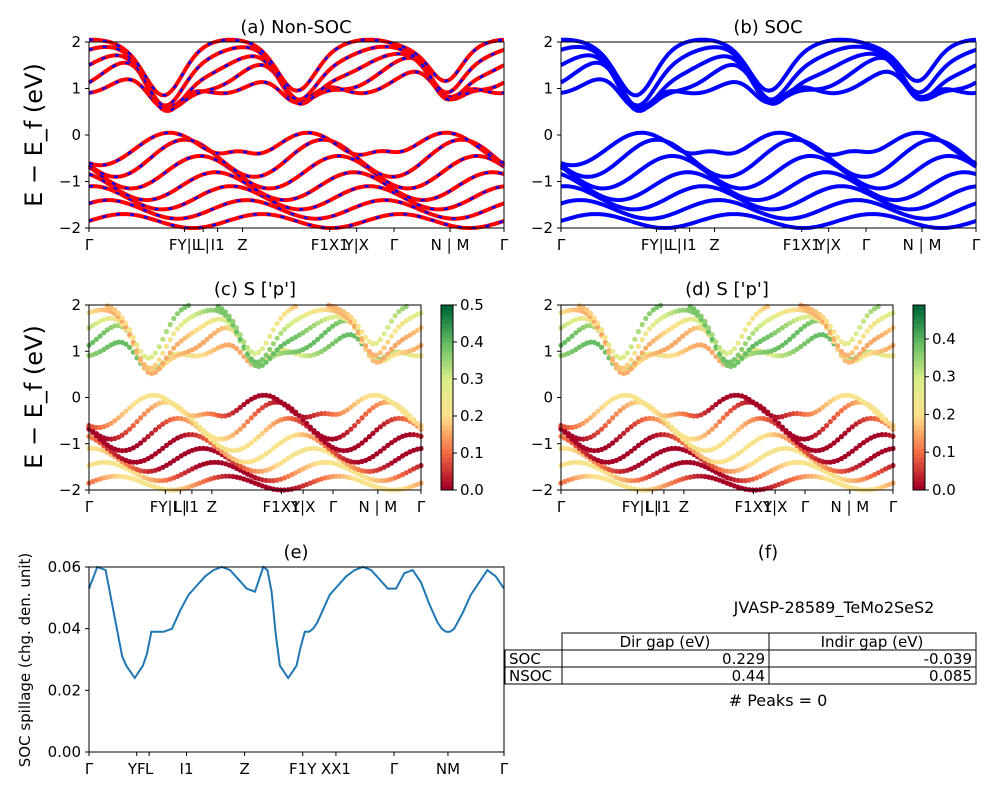 The height and width of the screenshot is (800, 1000). What do you see at coordinates (802, 245) in the screenshot?
I see `kpoint-label: F1X1` at bounding box center [802, 245].